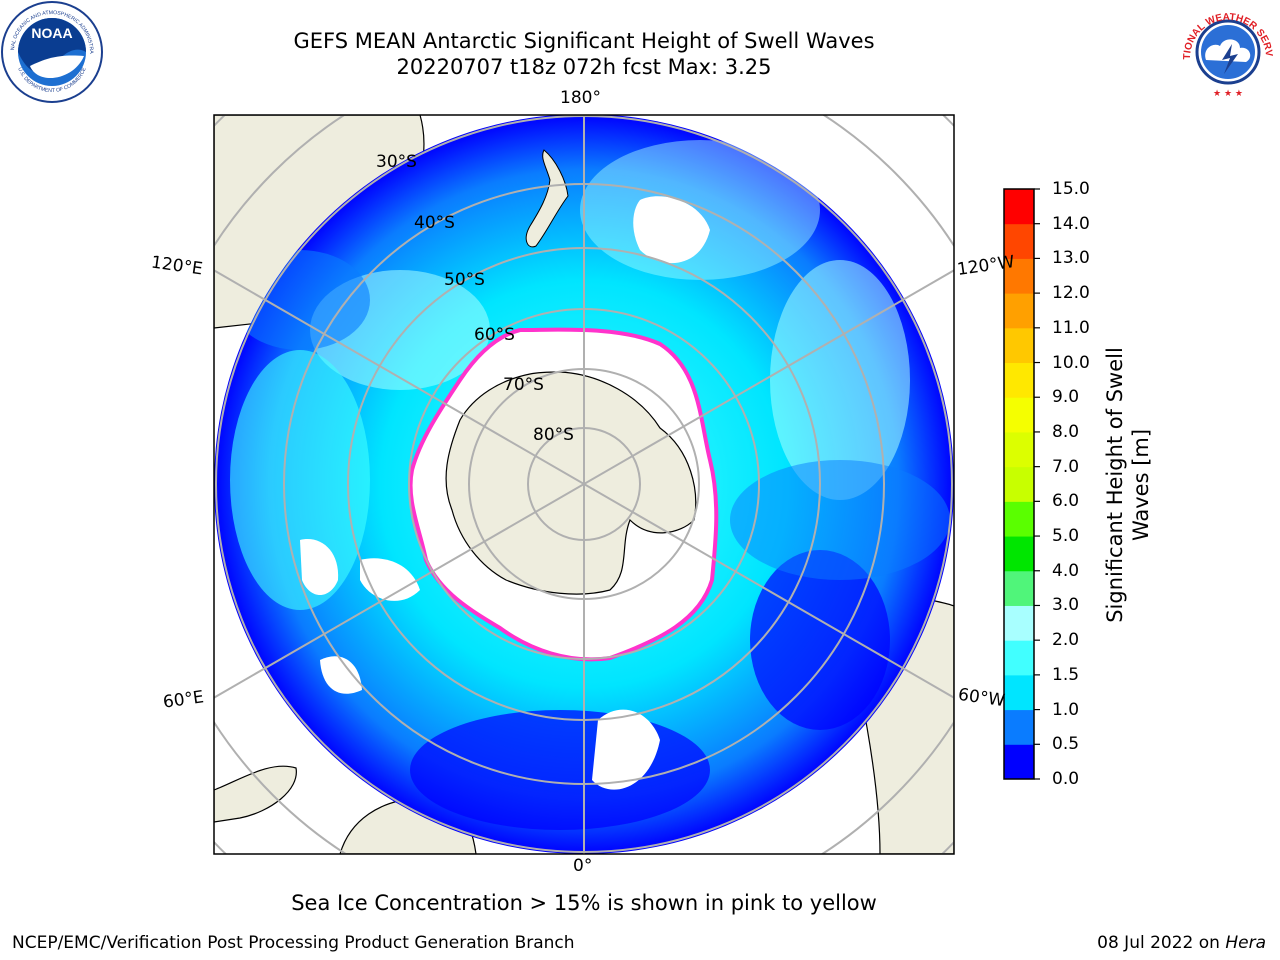 Image resolution: width=1280 pixels, height=960 pixels. I want to click on lon-label-0: 0°, so click(583, 866).